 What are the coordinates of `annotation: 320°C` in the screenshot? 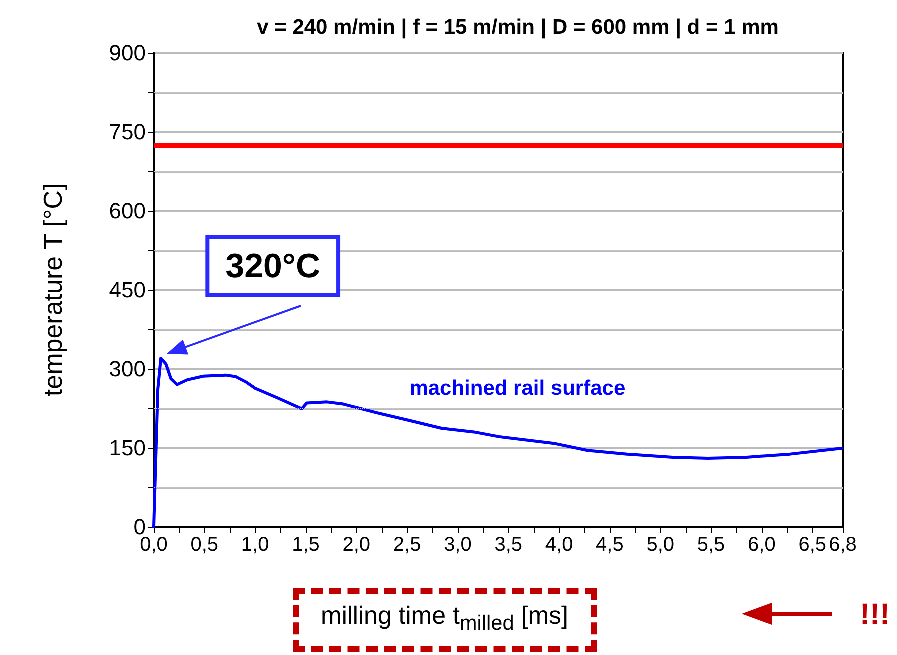 It's located at (273, 266).